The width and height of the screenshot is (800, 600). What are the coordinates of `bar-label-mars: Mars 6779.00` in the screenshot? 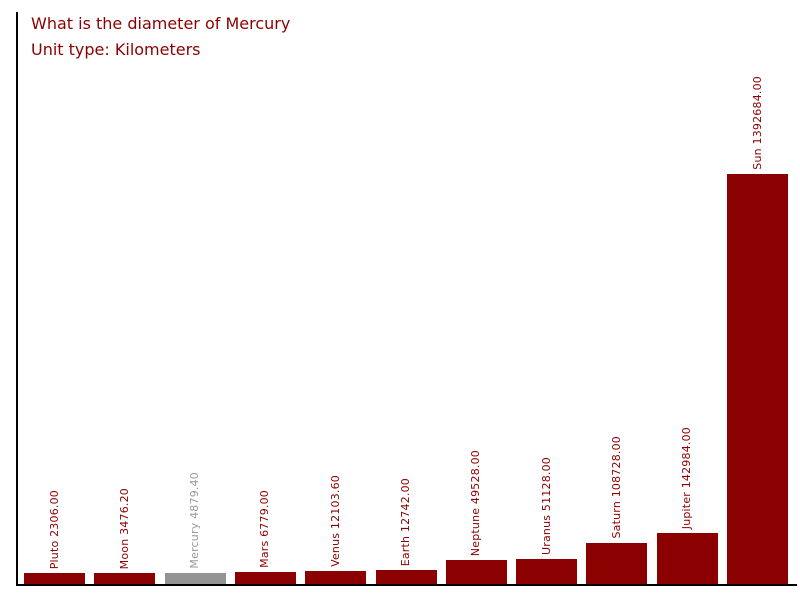 It's located at (265, 529).